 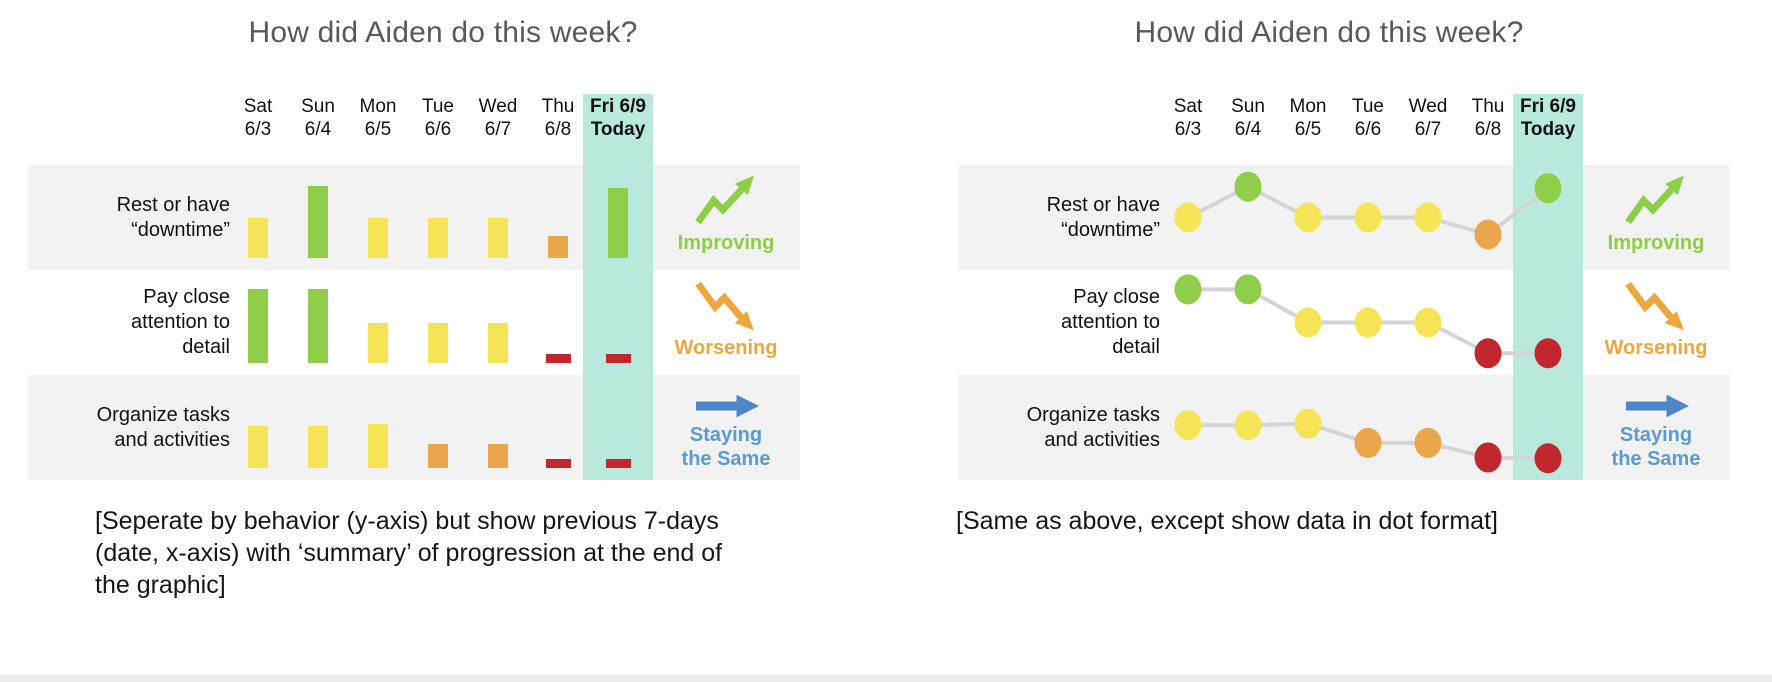 I want to click on window-bottom-edge, so click(x=886, y=678).